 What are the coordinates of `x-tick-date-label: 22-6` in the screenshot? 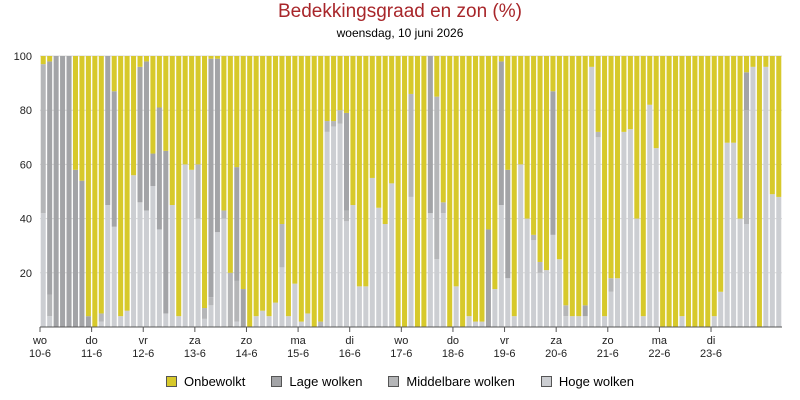 It's located at (659, 354).